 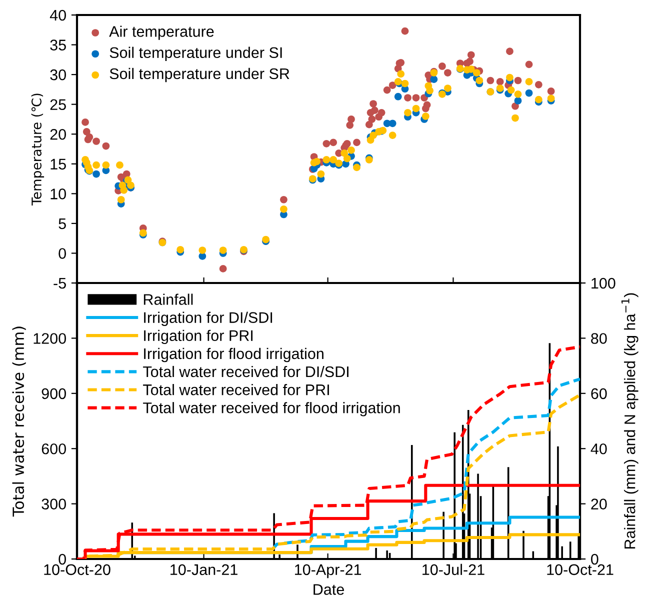 What do you see at coordinates (37, 150) in the screenshot?
I see `y-axis-title: Temperature (℃)` at bounding box center [37, 150].